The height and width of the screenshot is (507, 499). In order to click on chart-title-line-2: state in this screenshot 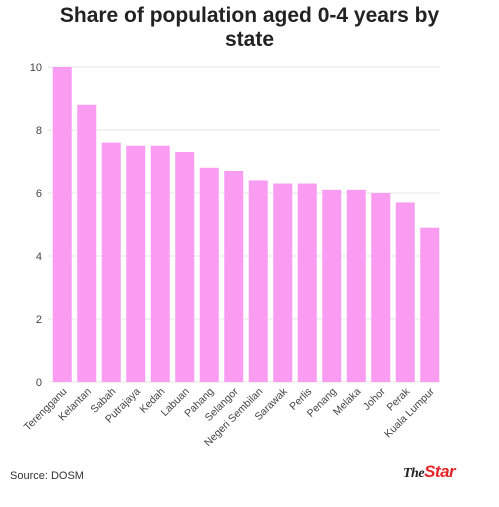, I will do `click(249, 39)`.